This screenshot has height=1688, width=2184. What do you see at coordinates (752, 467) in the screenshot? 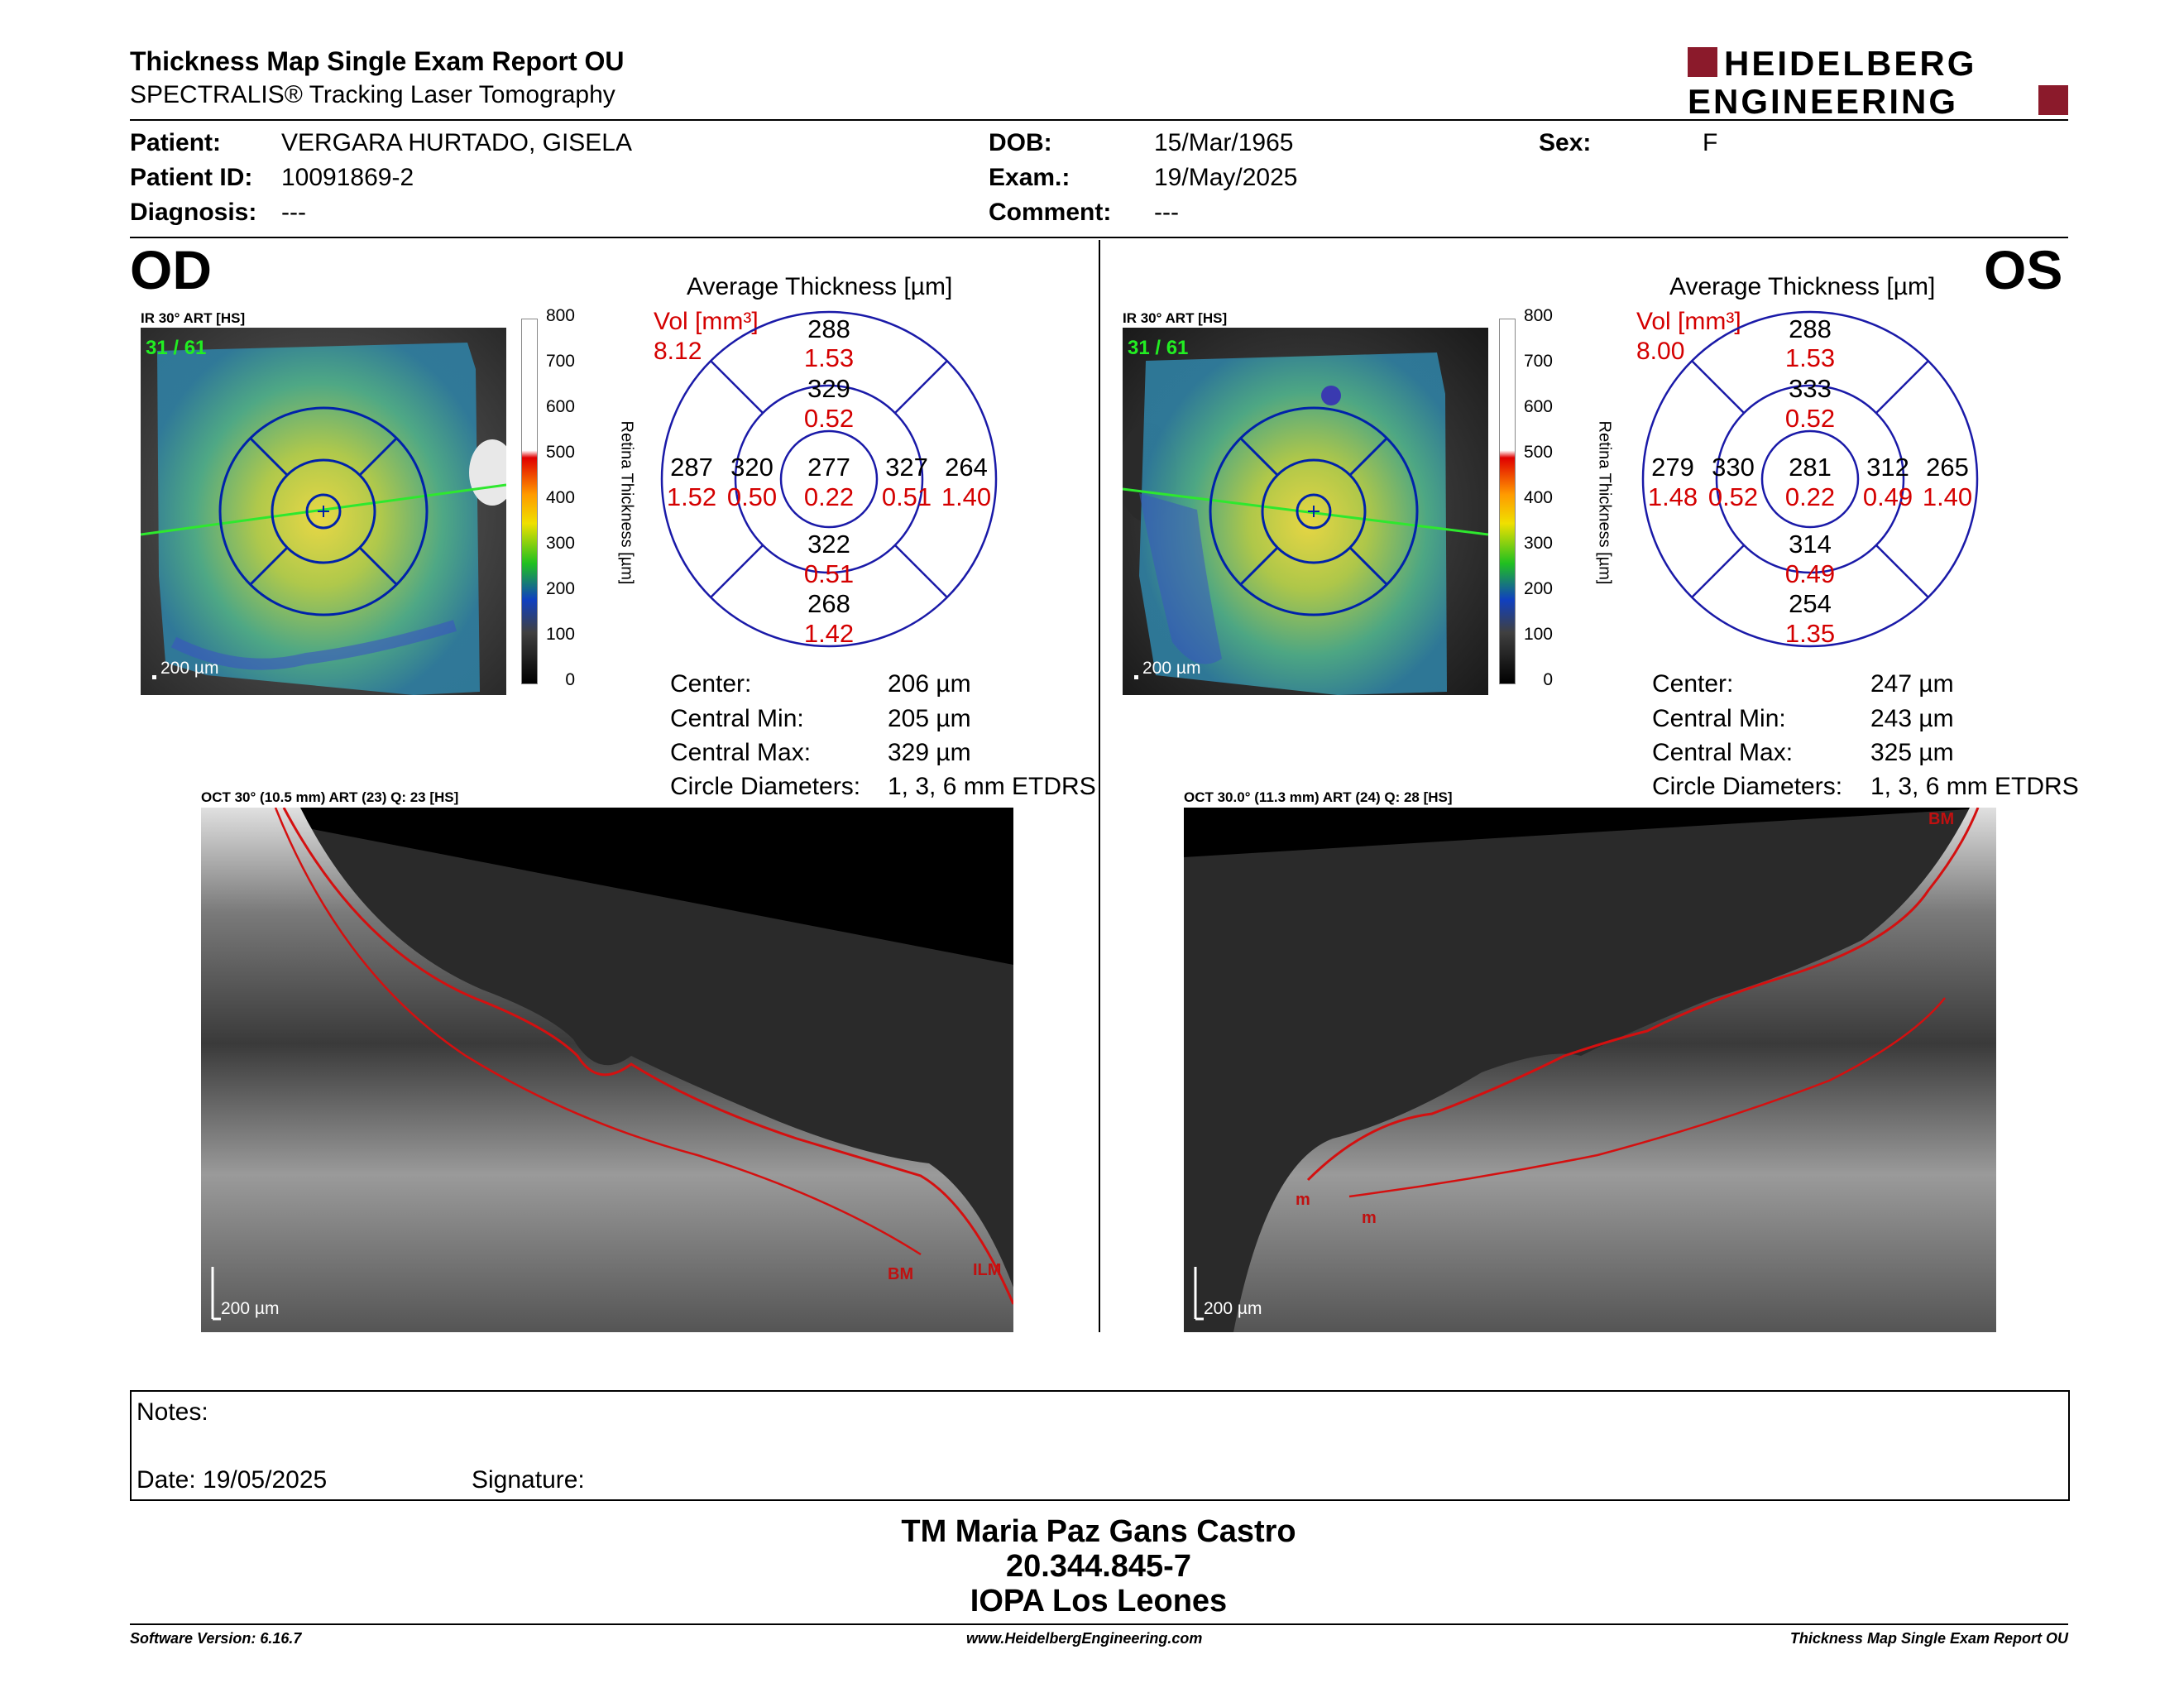
I see `od-inner-temp-thick: 320` at bounding box center [752, 467].